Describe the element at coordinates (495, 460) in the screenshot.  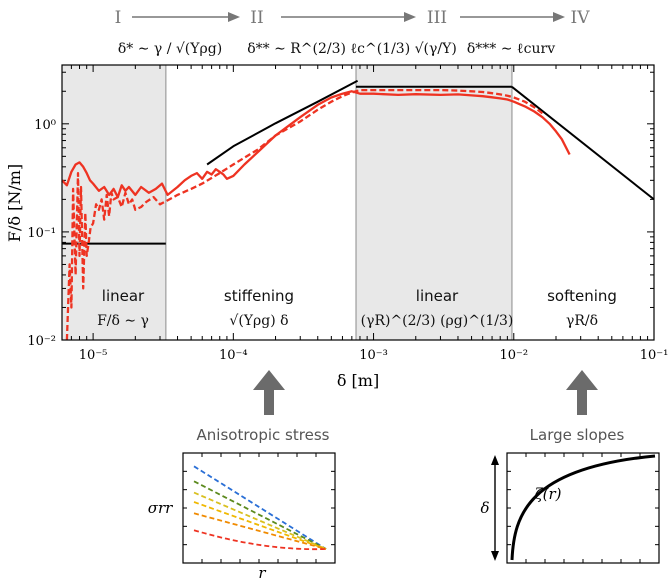
I see `delta-arrowhead-up` at that location.